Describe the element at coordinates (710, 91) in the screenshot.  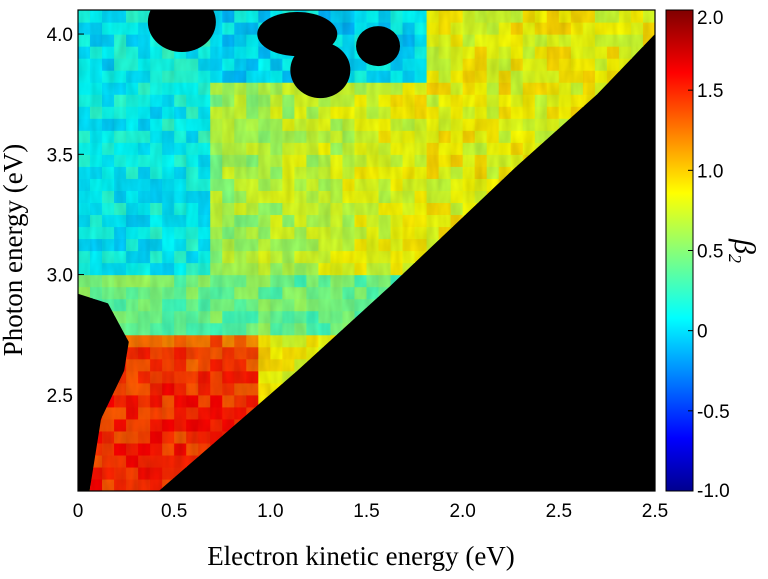
I see `colorbar-tick-label: 1.5` at that location.